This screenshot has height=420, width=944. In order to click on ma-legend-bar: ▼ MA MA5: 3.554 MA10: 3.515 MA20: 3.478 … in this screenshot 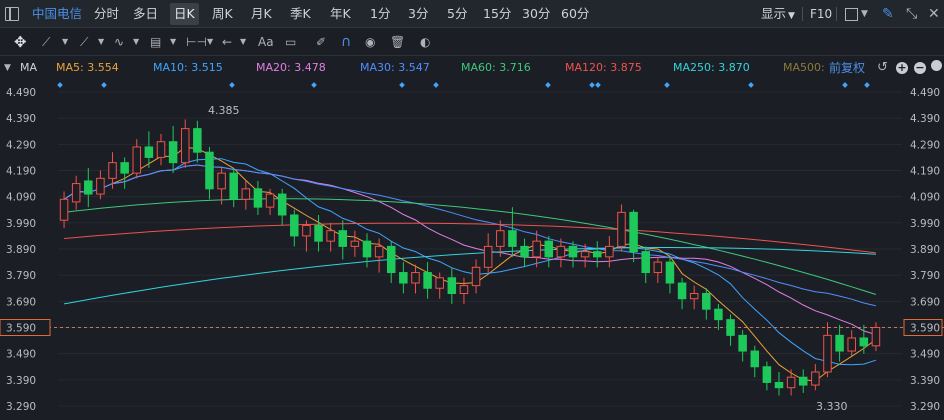, I will do `click(472, 68)`.